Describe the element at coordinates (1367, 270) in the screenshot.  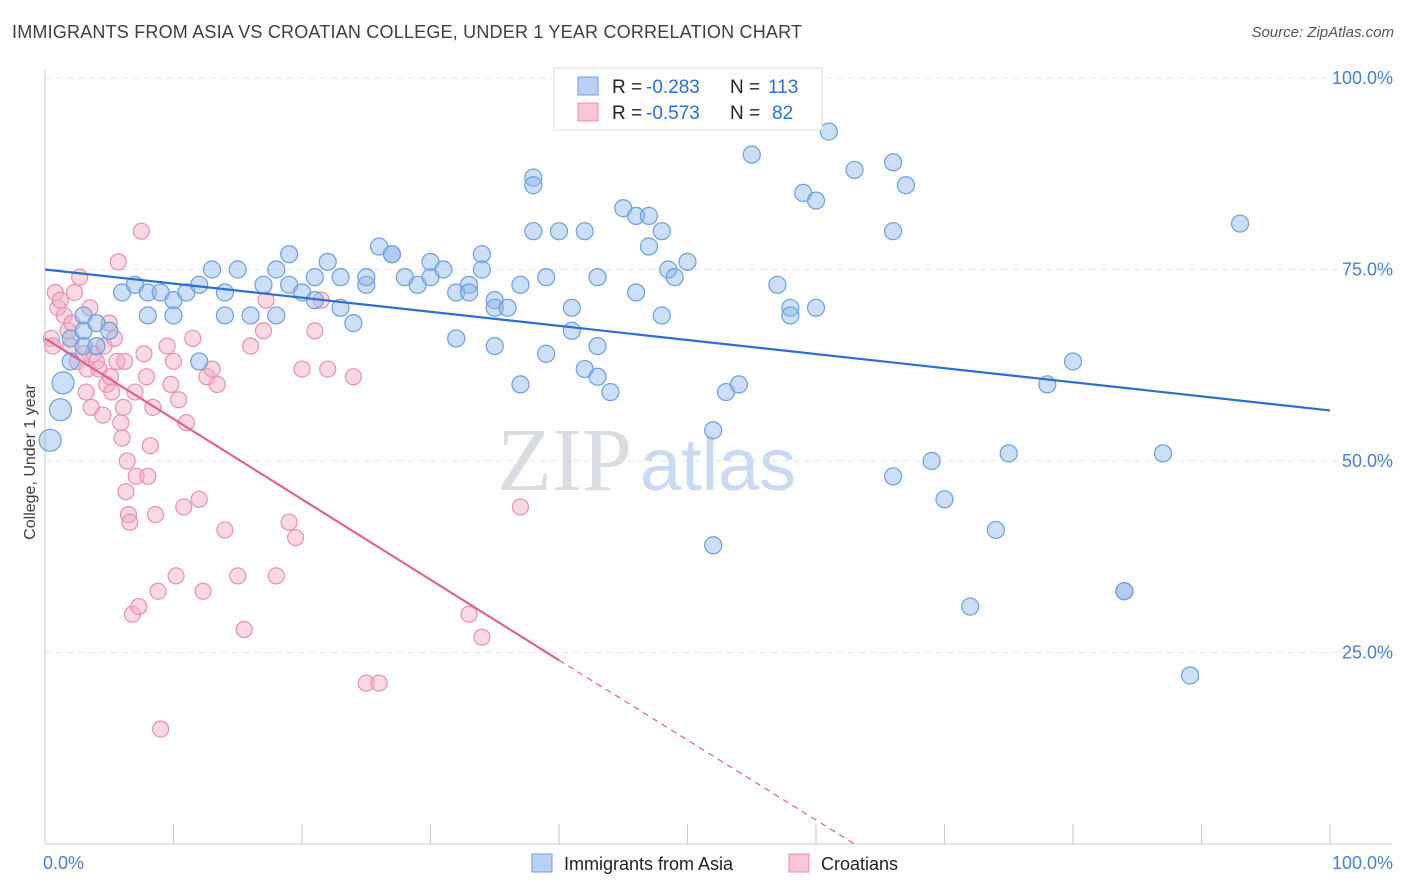
I see `y-tick-label: 75.0%` at that location.